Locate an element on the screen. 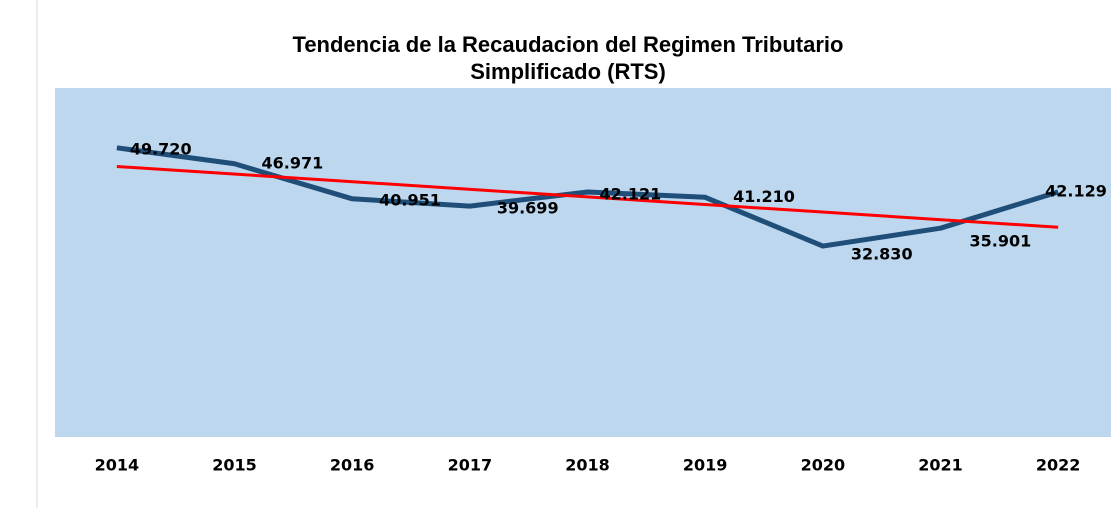 This screenshot has width=1111, height=508. x-tick-label: 2014 is located at coordinates (117, 465).